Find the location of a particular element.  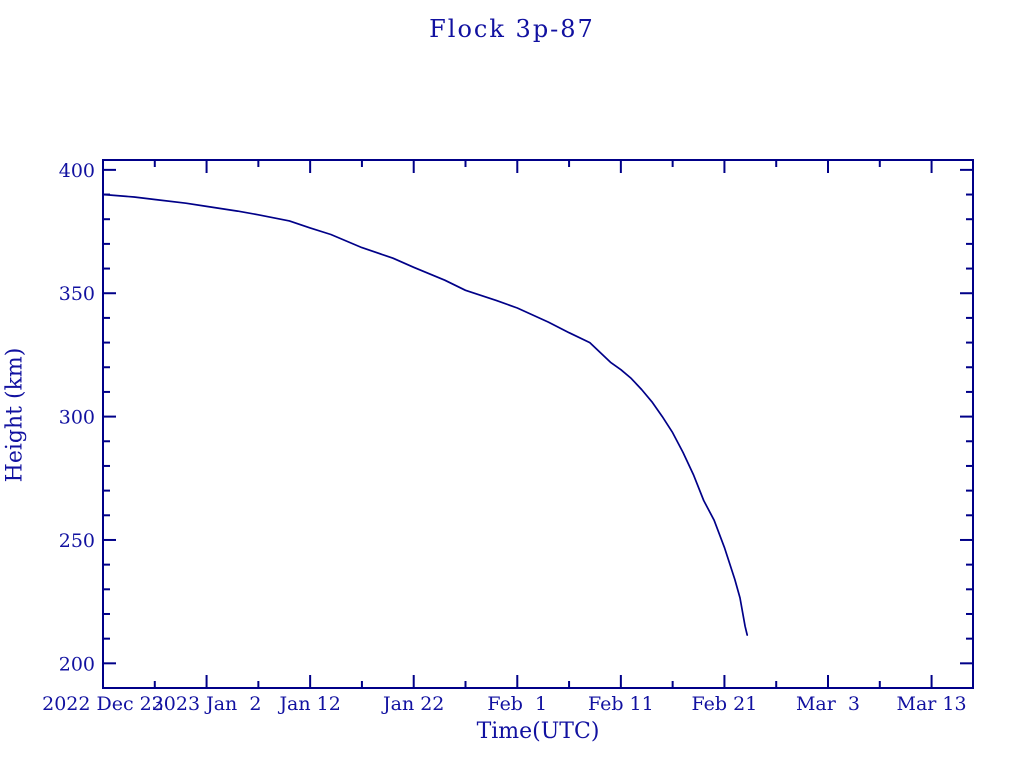

y-tick-label: 200 is located at coordinates (77, 664).